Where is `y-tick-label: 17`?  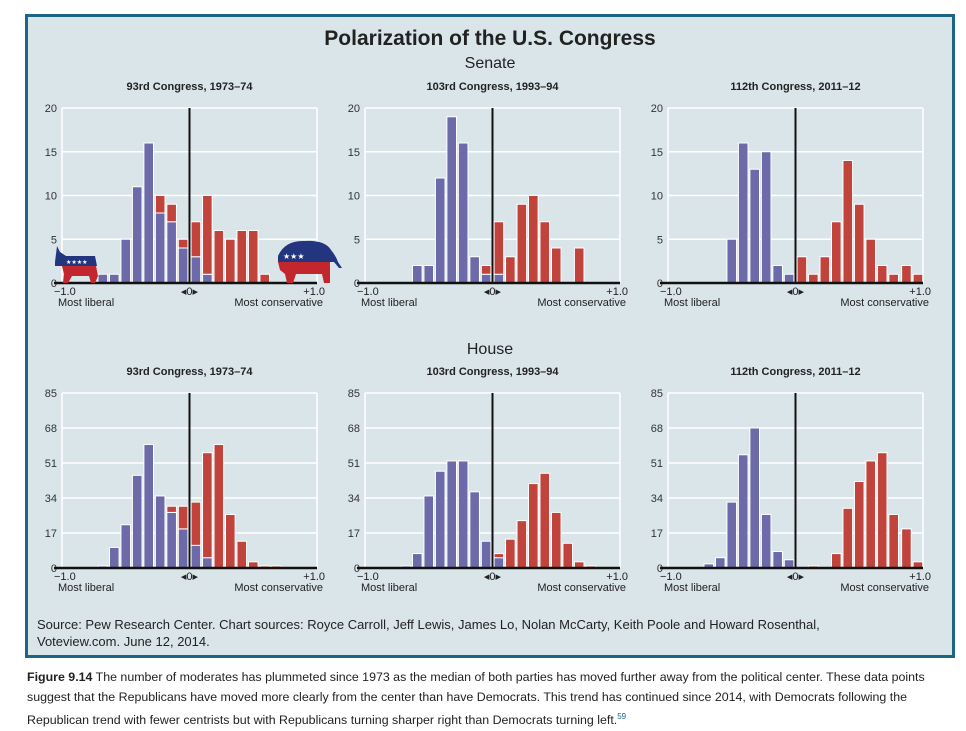 y-tick-label: 17 is located at coordinates (354, 534).